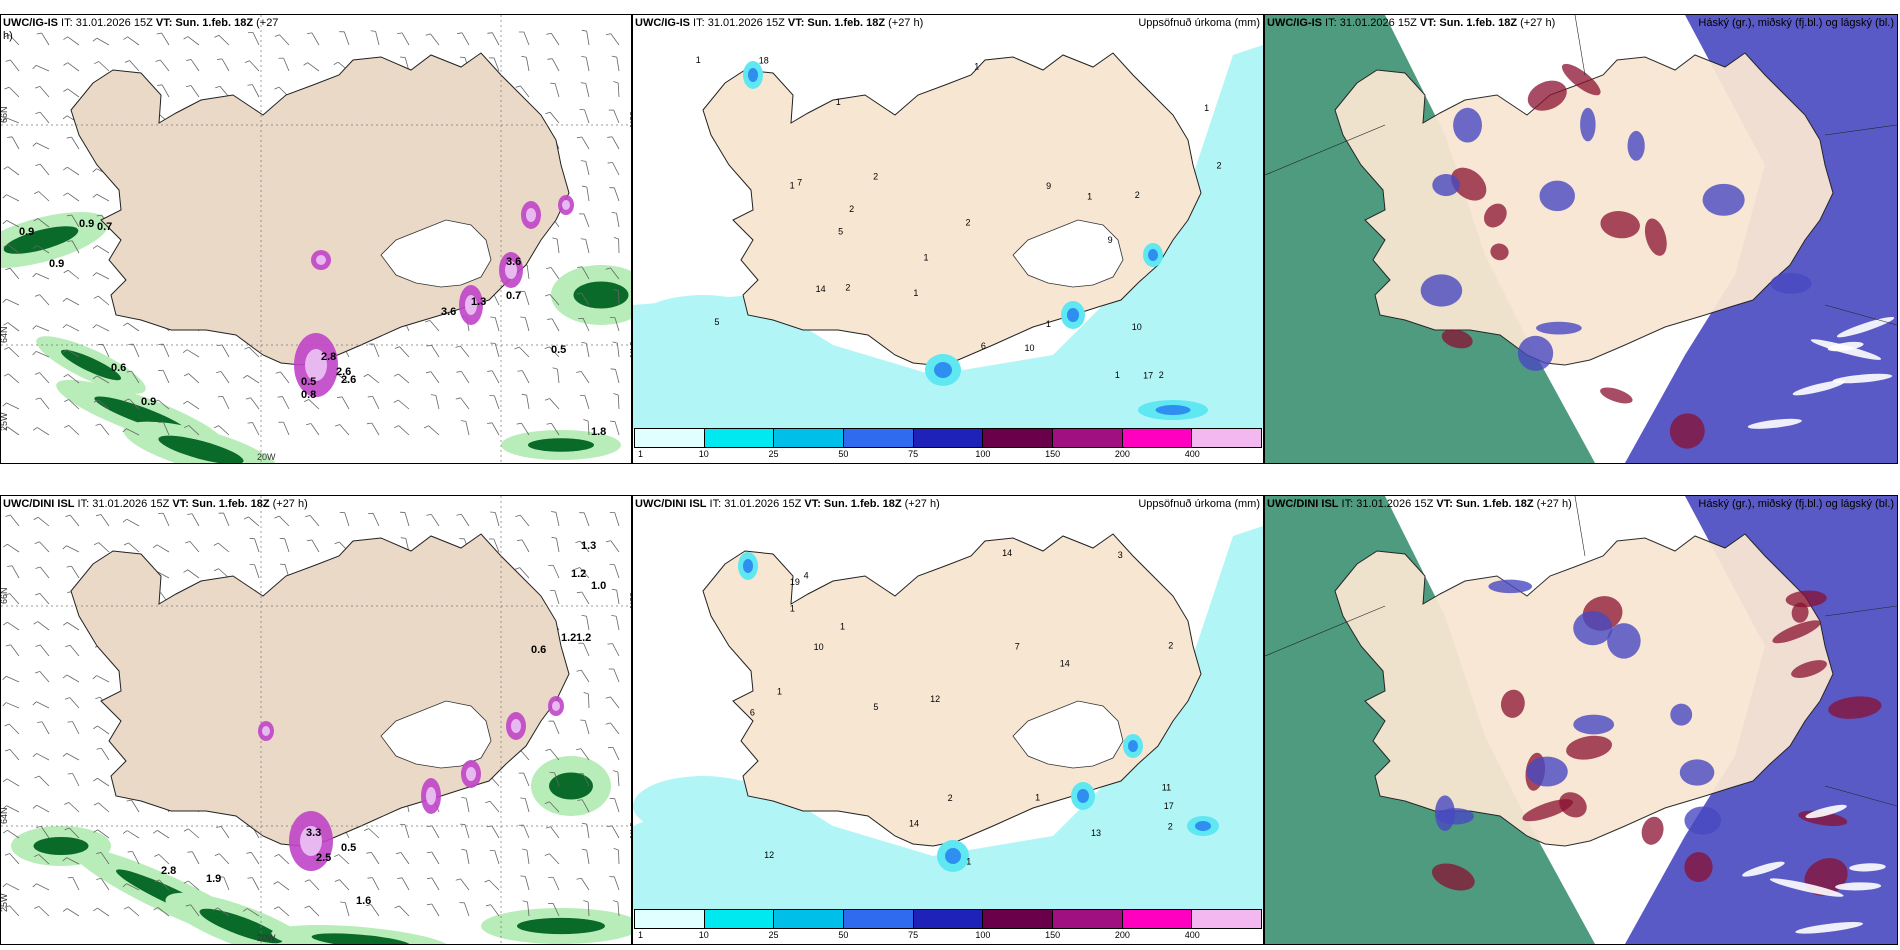 The image size is (1900, 950). Describe the element at coordinates (5, 595) in the screenshot. I see `axis-label: 66N` at that location.